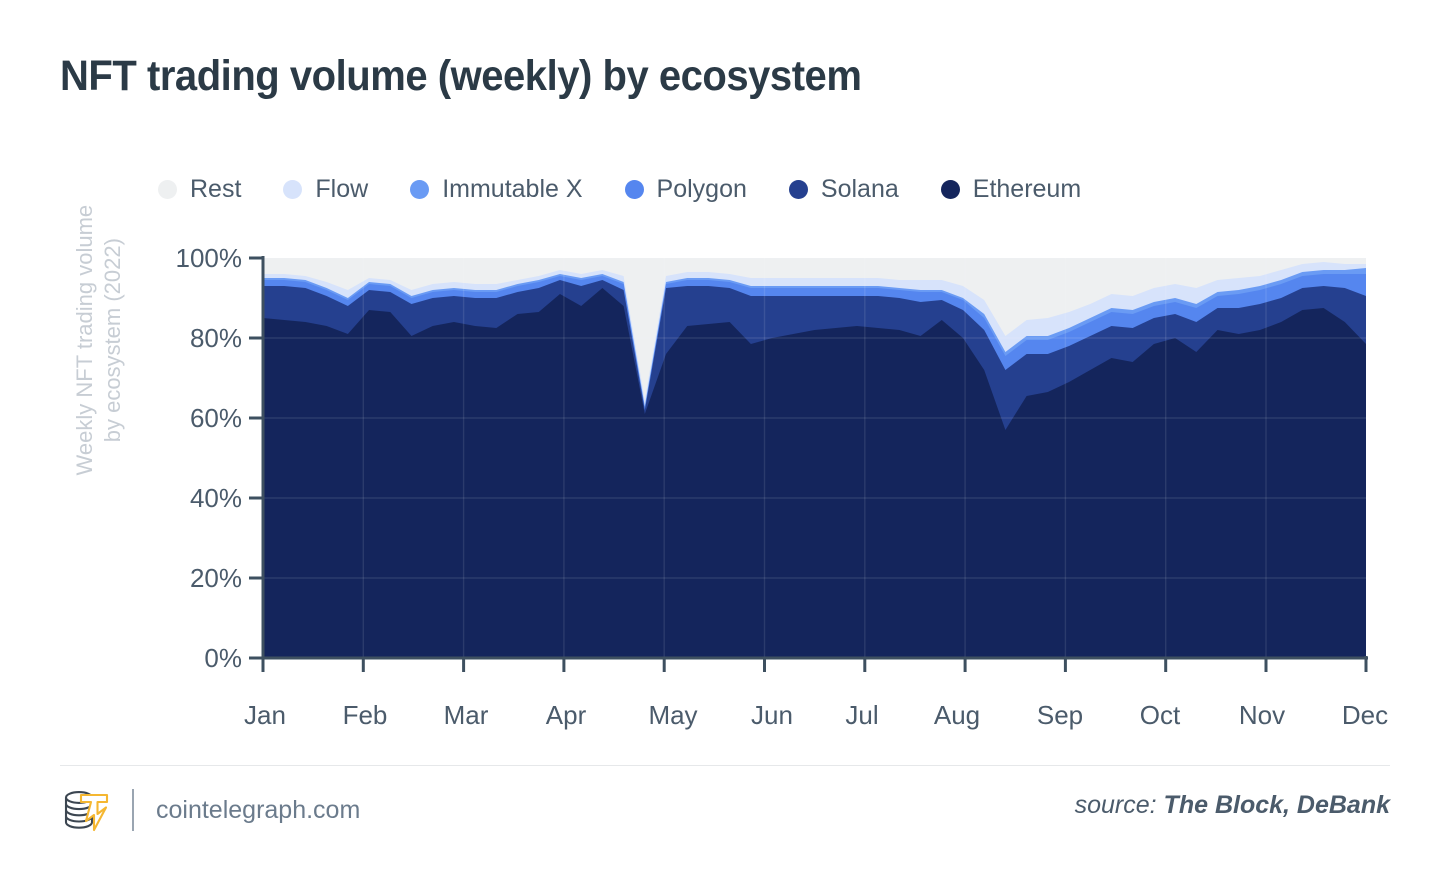 The height and width of the screenshot is (895, 1450). I want to click on y-tick-label-100: 100%, so click(209, 258).